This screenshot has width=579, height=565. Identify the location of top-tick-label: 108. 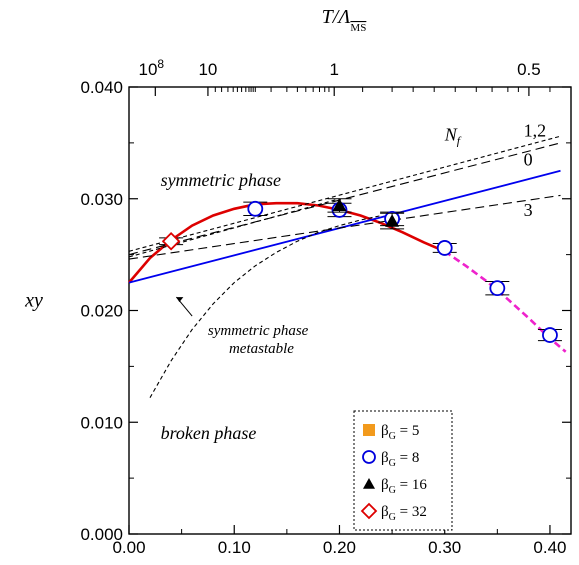
(152, 68).